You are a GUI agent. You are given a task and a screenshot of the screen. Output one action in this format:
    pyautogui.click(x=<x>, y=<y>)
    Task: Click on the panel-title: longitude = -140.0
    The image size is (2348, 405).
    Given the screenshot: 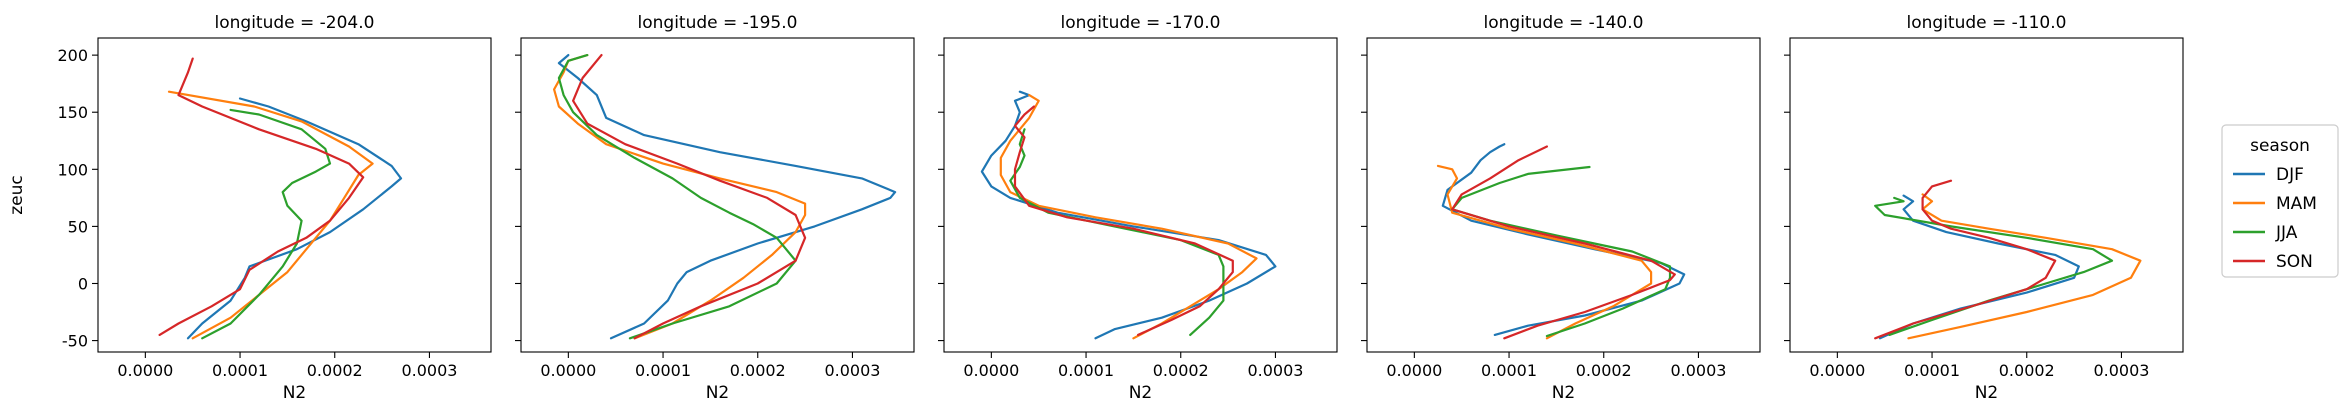 What is the action you would take?
    pyautogui.click(x=1564, y=23)
    